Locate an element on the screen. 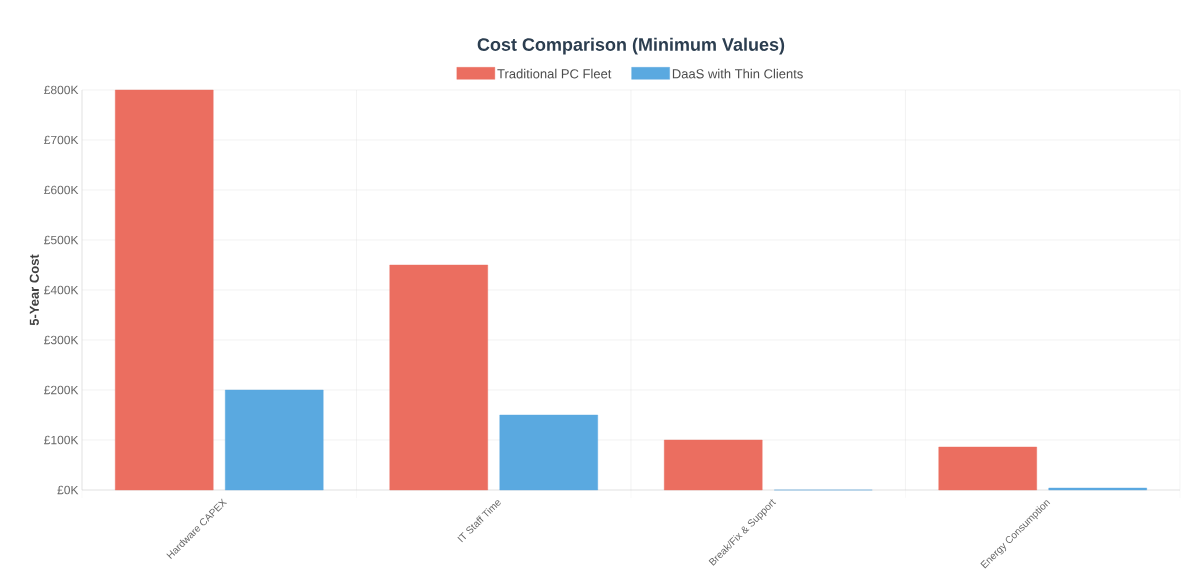 The height and width of the screenshot is (583, 1182). y-tick-label: £0K is located at coordinates (68, 490).